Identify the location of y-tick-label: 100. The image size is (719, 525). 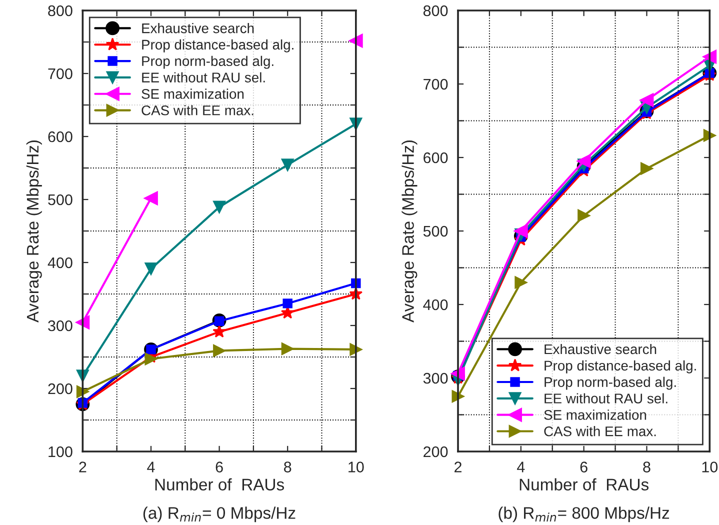
(60, 452).